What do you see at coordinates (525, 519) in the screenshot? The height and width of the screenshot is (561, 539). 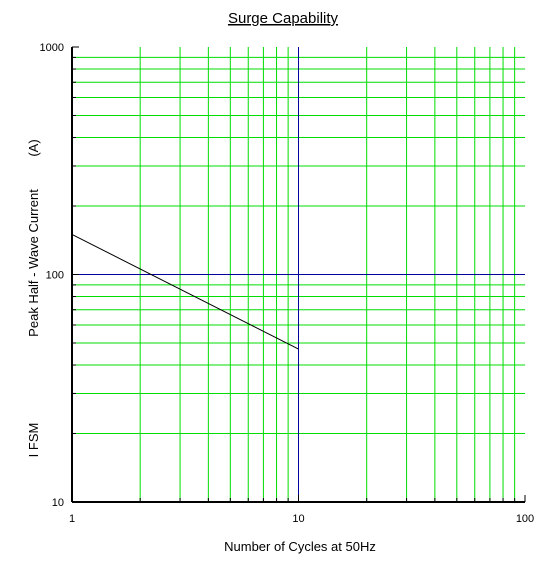 I see `x-tick-label: 100` at bounding box center [525, 519].